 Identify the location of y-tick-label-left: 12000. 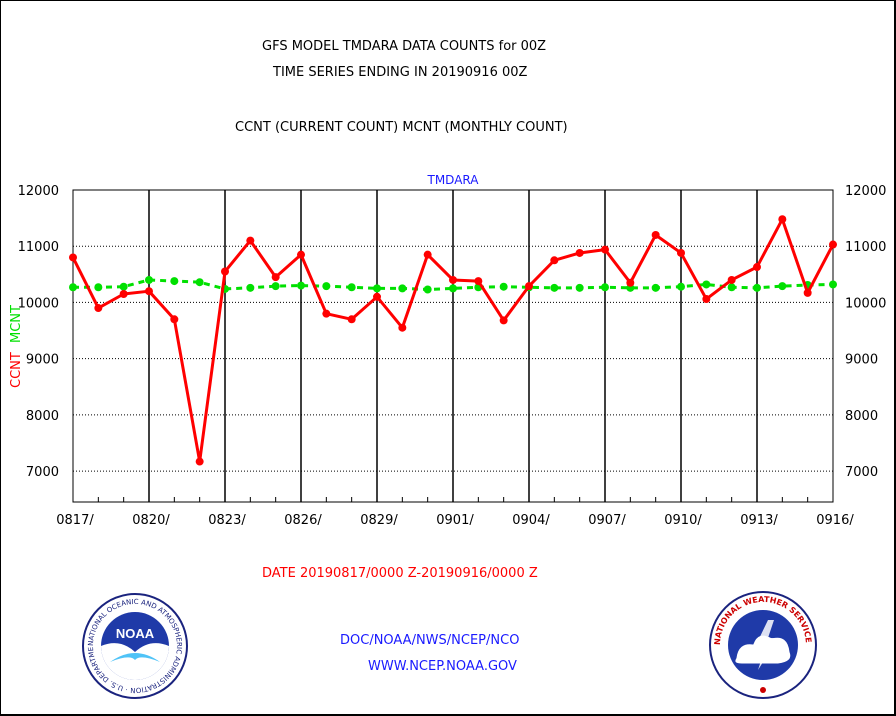
(38, 191).